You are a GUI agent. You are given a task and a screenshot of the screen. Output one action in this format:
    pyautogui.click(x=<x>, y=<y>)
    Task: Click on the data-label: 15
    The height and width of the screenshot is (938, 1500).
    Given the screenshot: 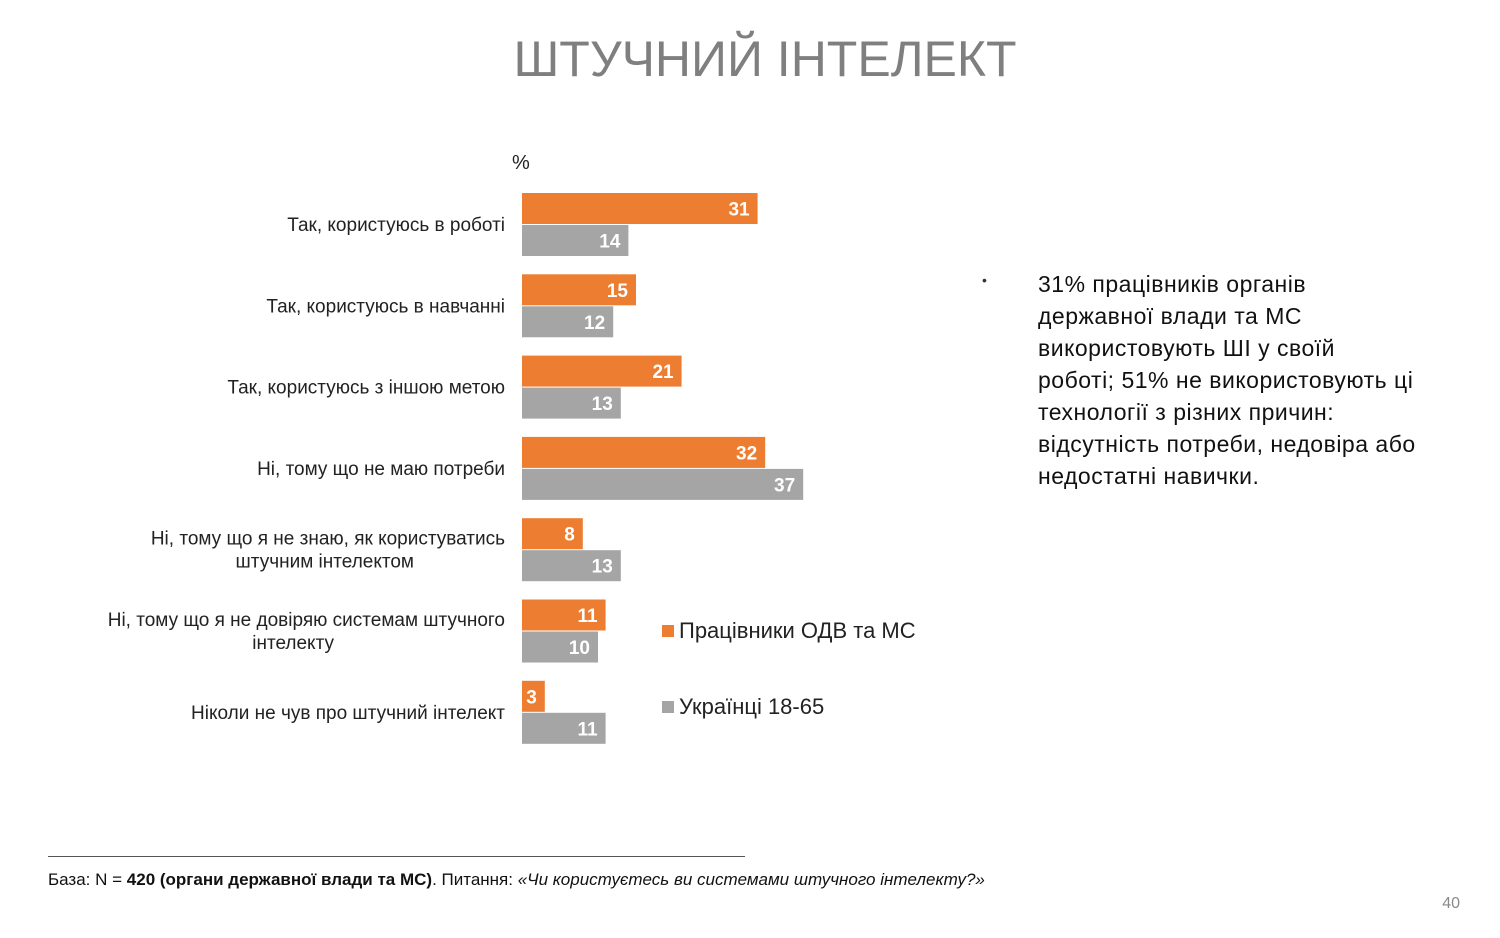 What is the action you would take?
    pyautogui.click(x=618, y=291)
    